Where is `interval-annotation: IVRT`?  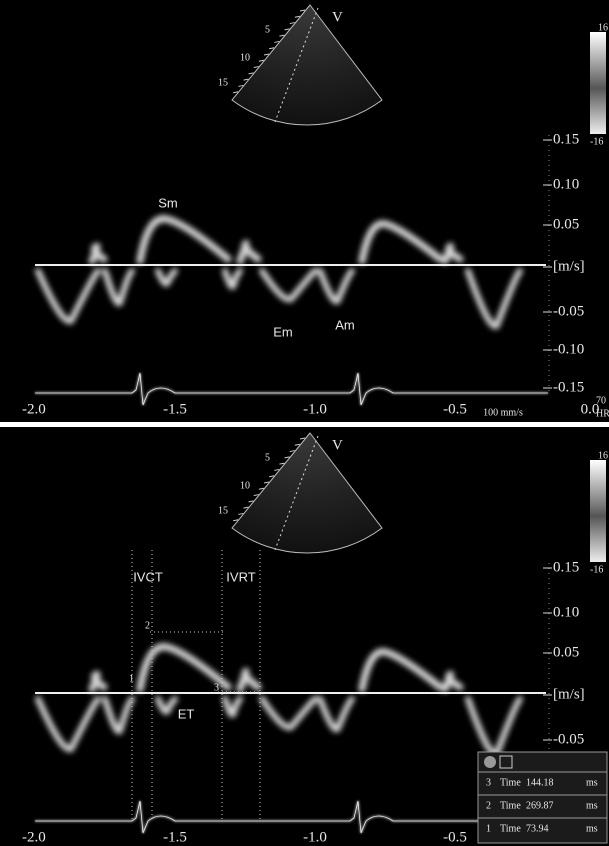
interval-annotation: IVRT is located at coordinates (240, 576).